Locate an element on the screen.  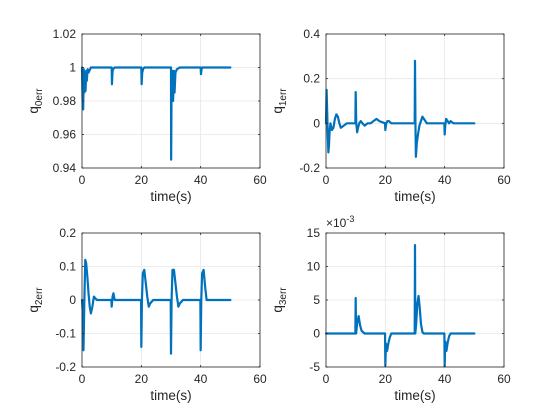
y-tick-label: 0.96 is located at coordinates (65, 135).